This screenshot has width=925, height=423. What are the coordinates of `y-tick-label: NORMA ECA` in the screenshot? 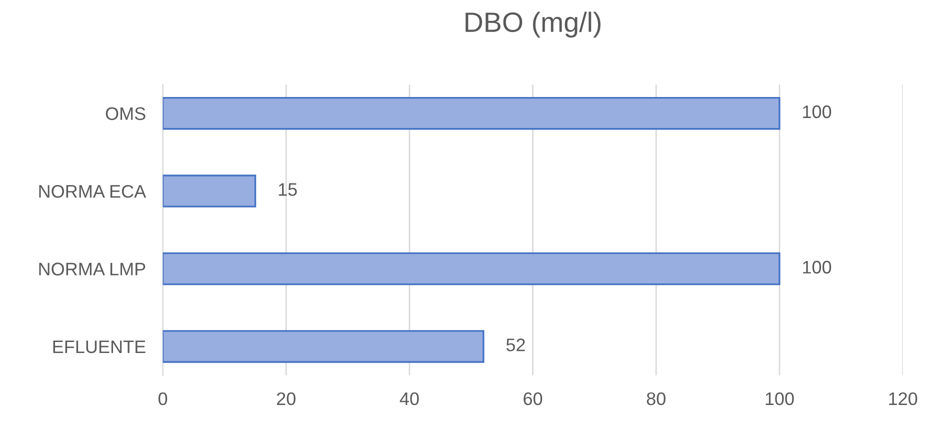 It's located at (92, 191).